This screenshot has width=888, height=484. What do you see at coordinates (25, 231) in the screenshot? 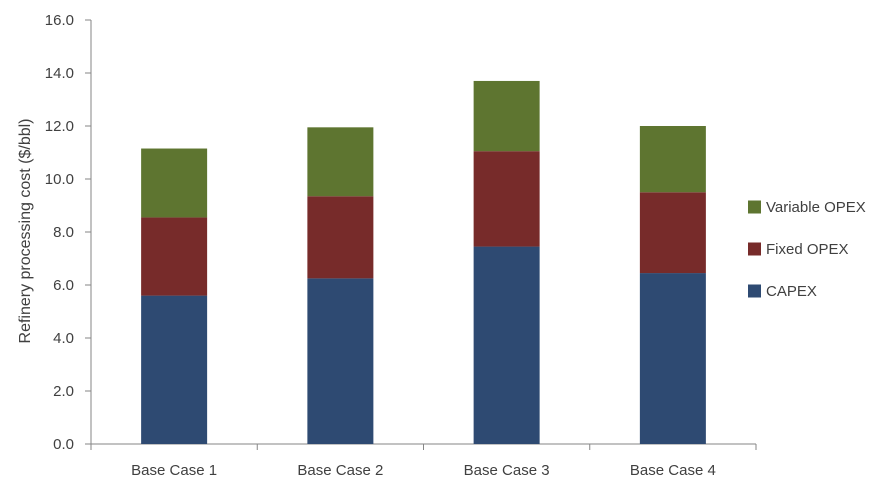
I see `y-axis-title: Refinery processing cost ($/bbl)` at bounding box center [25, 231].